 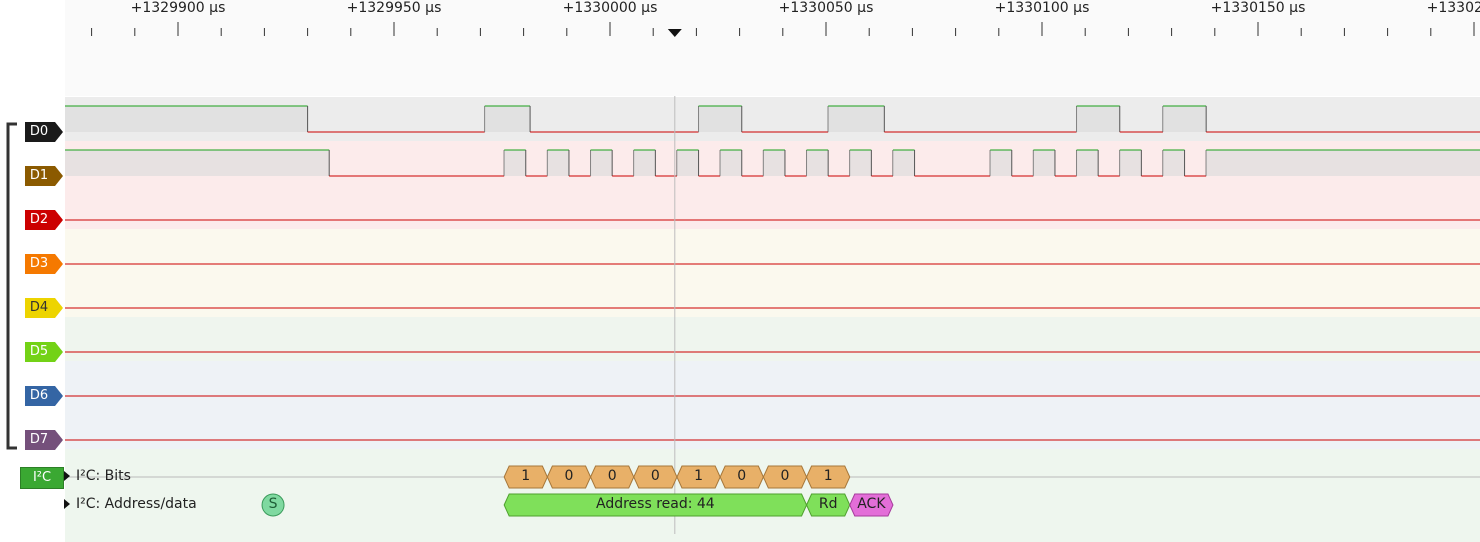 I want to click on bracket-line, so click(x=11, y=286).